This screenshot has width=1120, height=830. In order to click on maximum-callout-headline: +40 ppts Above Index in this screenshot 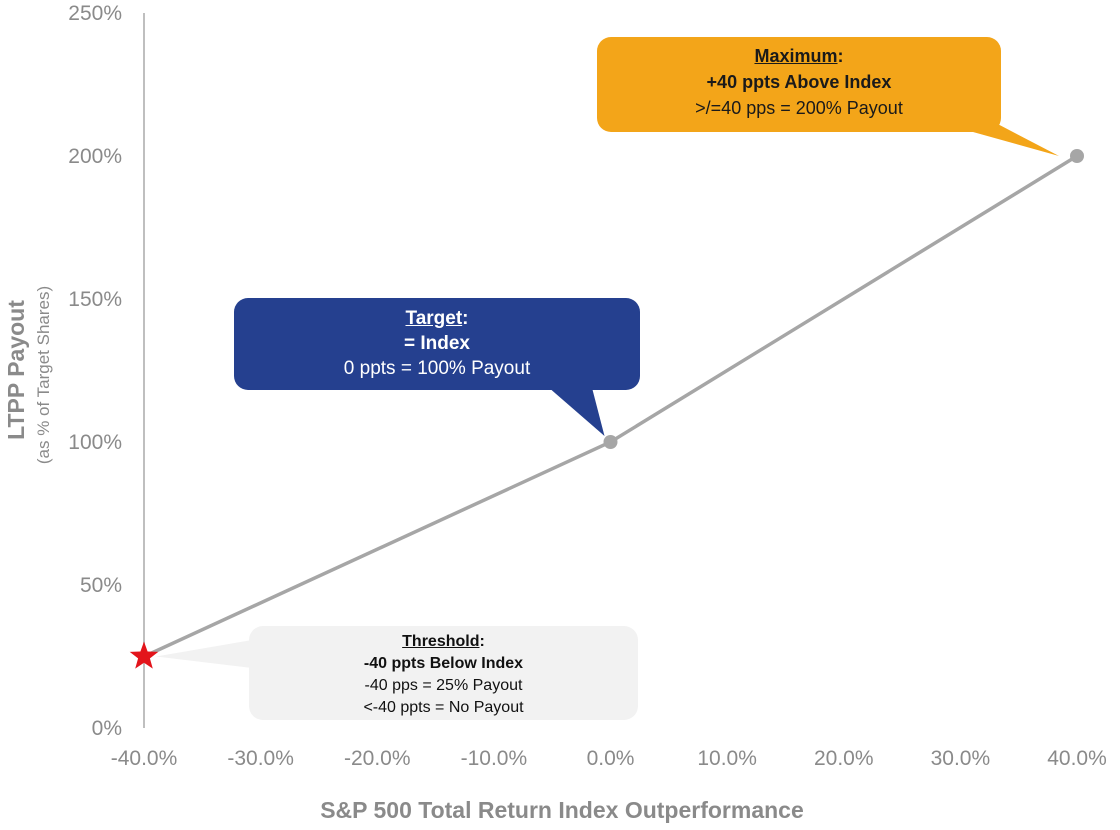, I will do `click(799, 82)`.